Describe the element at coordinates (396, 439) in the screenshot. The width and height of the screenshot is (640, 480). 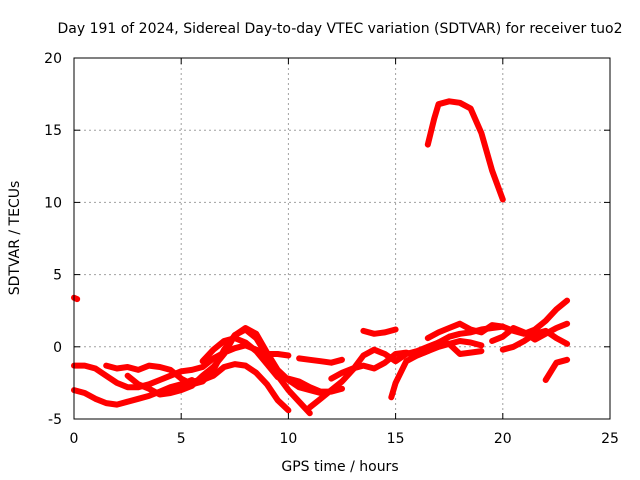
I see `x-tick-label: 15` at that location.